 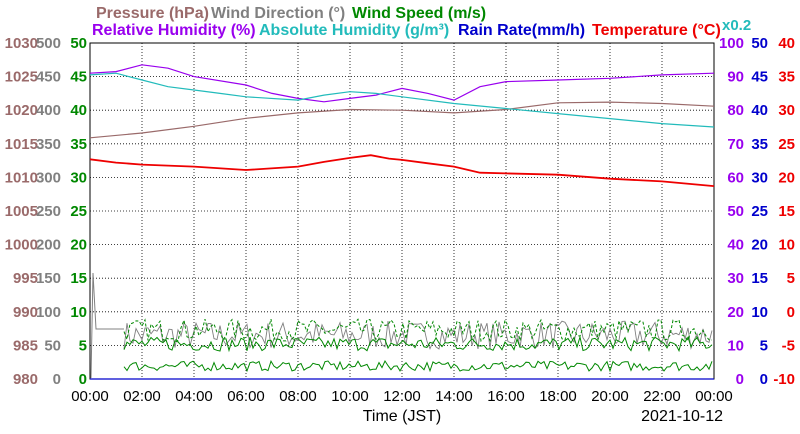 I want to click on y-tick-wind_direction: 300, so click(x=48, y=177).